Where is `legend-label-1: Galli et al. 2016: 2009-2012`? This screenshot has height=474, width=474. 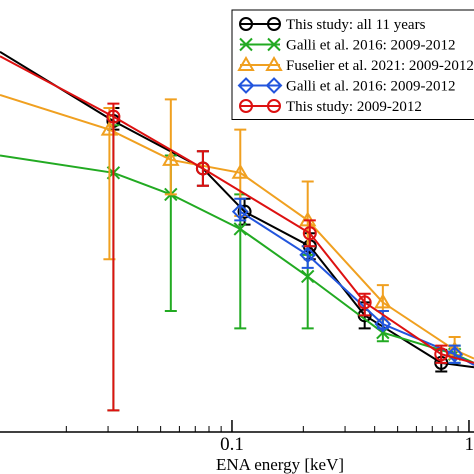
legend-label-1: Galli et al. 2016: 2009-2012 is located at coordinates (371, 46).